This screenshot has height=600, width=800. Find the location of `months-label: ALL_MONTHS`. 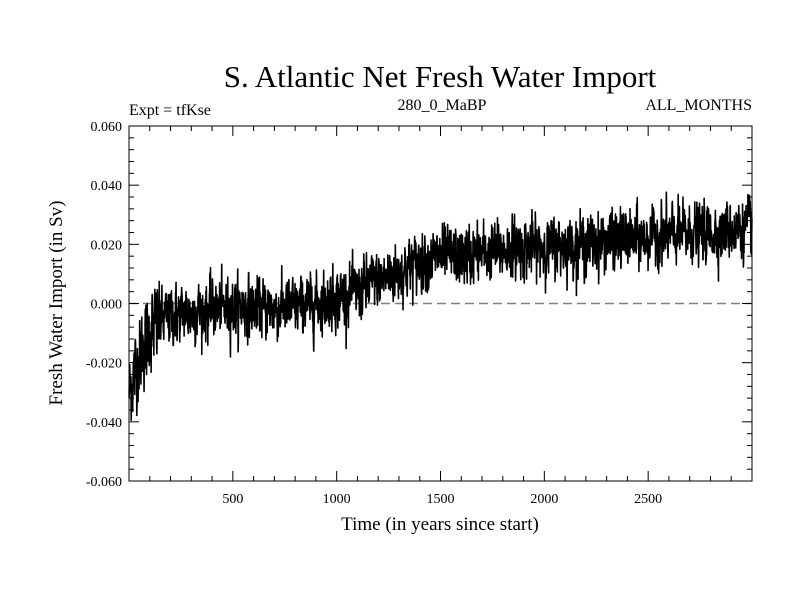

months-label: ALL_MONTHS is located at coordinates (698, 105).